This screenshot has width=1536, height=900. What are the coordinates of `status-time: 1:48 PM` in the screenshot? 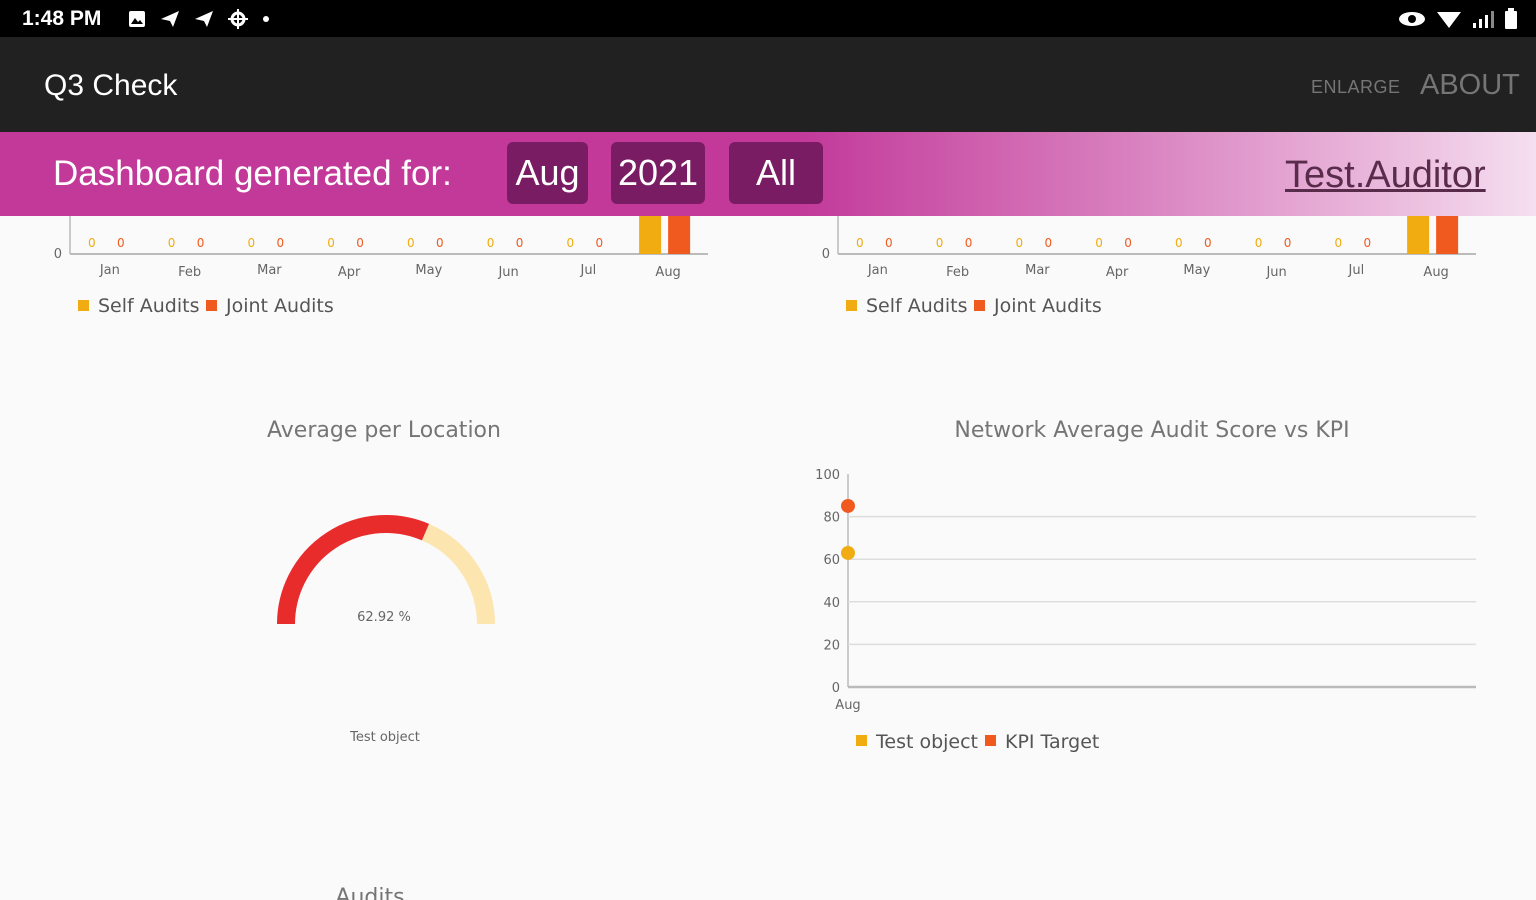 It's located at (62, 18).